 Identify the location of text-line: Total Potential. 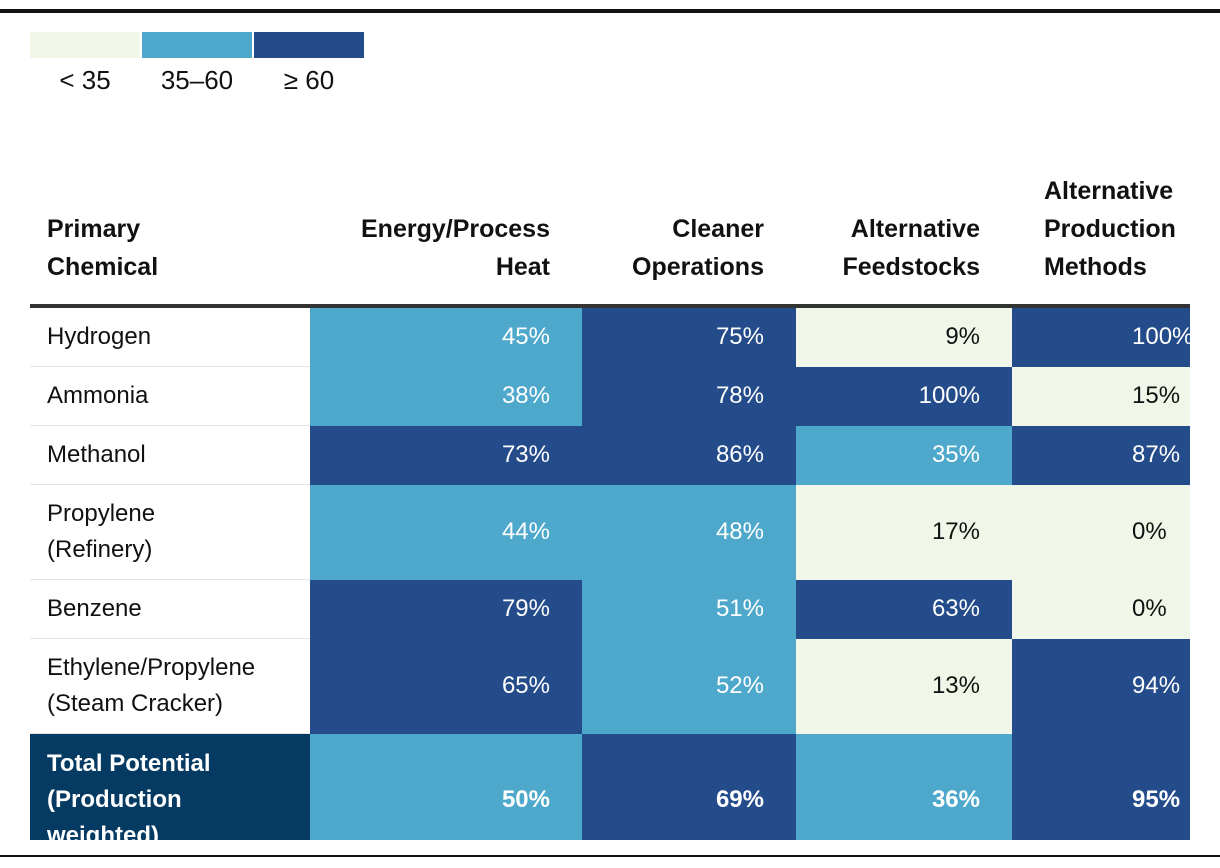
(129, 763).